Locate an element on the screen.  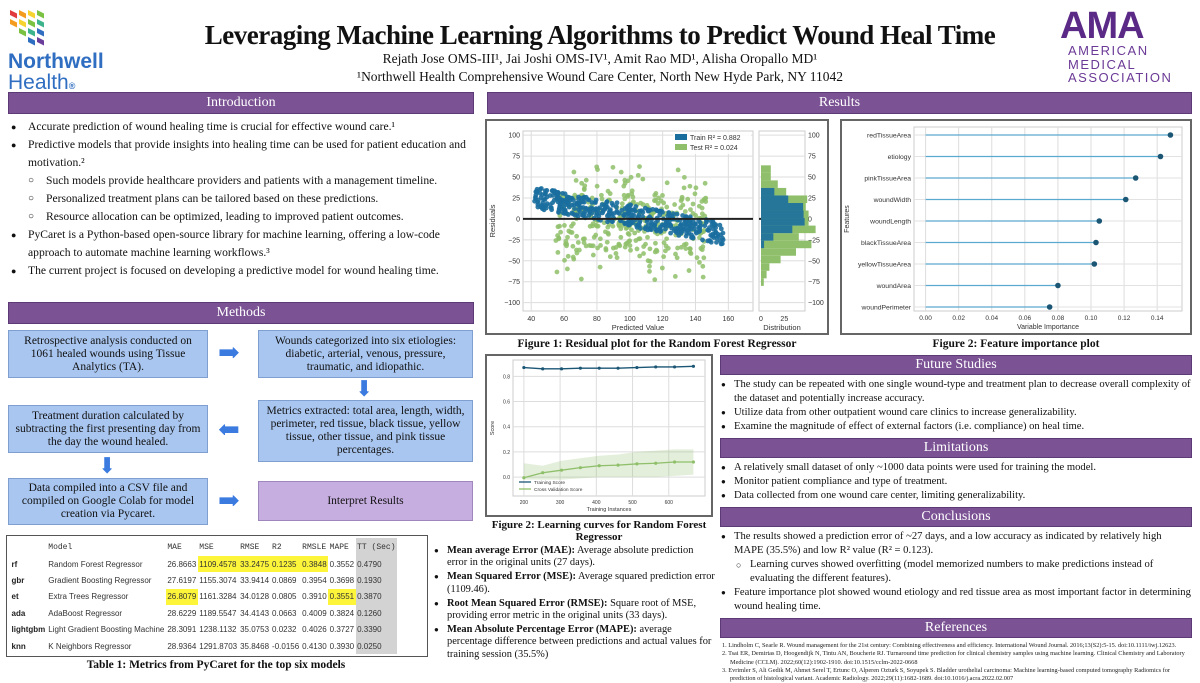
x-tick-label: 0.02 is located at coordinates (958, 318).